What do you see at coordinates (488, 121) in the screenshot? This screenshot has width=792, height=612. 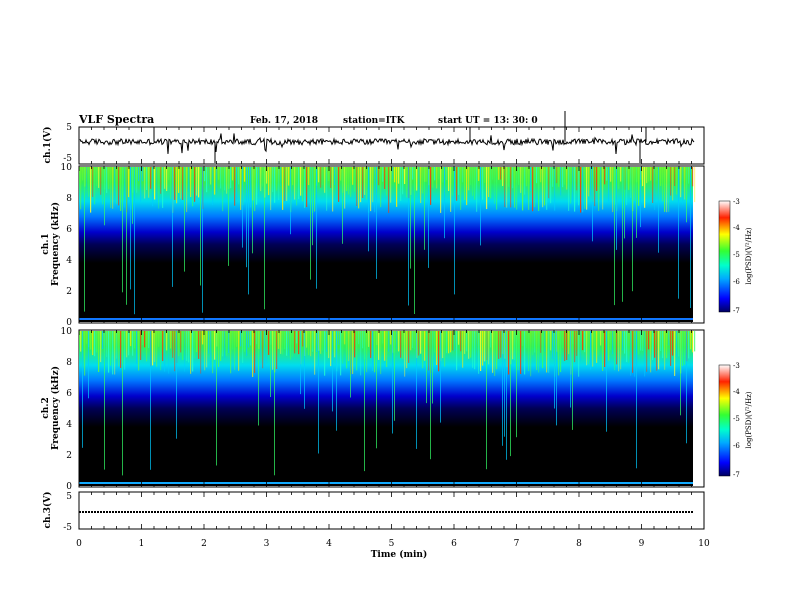 I see `start-ut-label: start UT = 13: 30: 0` at bounding box center [488, 121].